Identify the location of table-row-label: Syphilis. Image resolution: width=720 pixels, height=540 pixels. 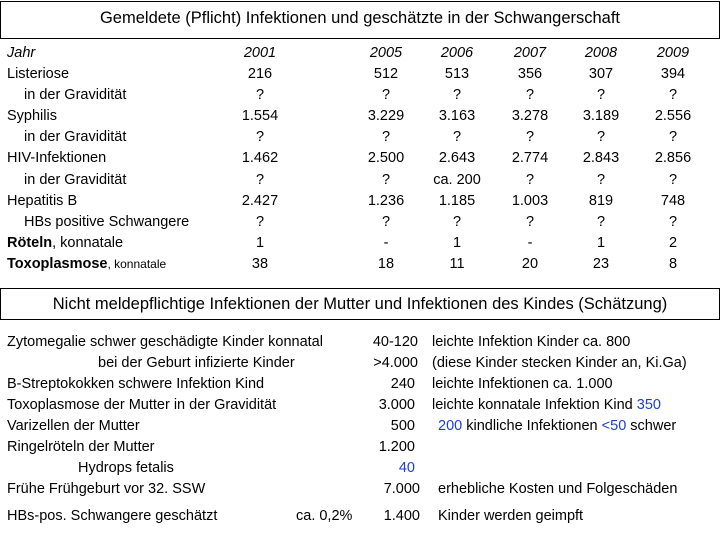
(32, 116).